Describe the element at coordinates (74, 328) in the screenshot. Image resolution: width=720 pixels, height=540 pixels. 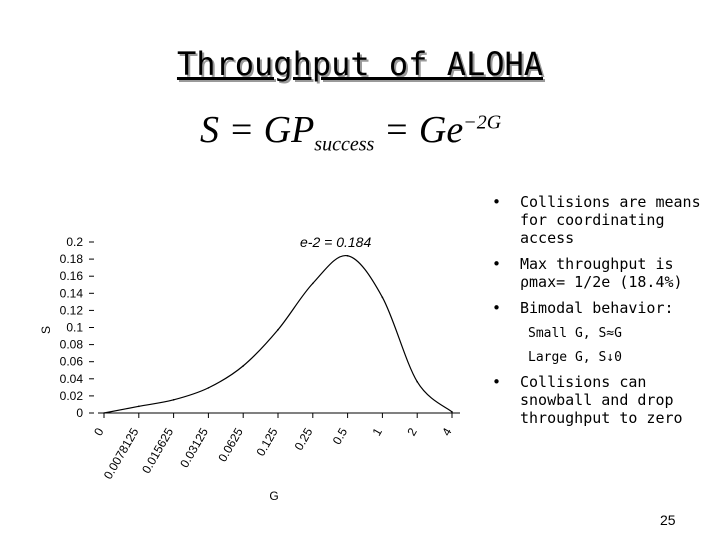
I see `y-tick-label: 0.1` at that location.